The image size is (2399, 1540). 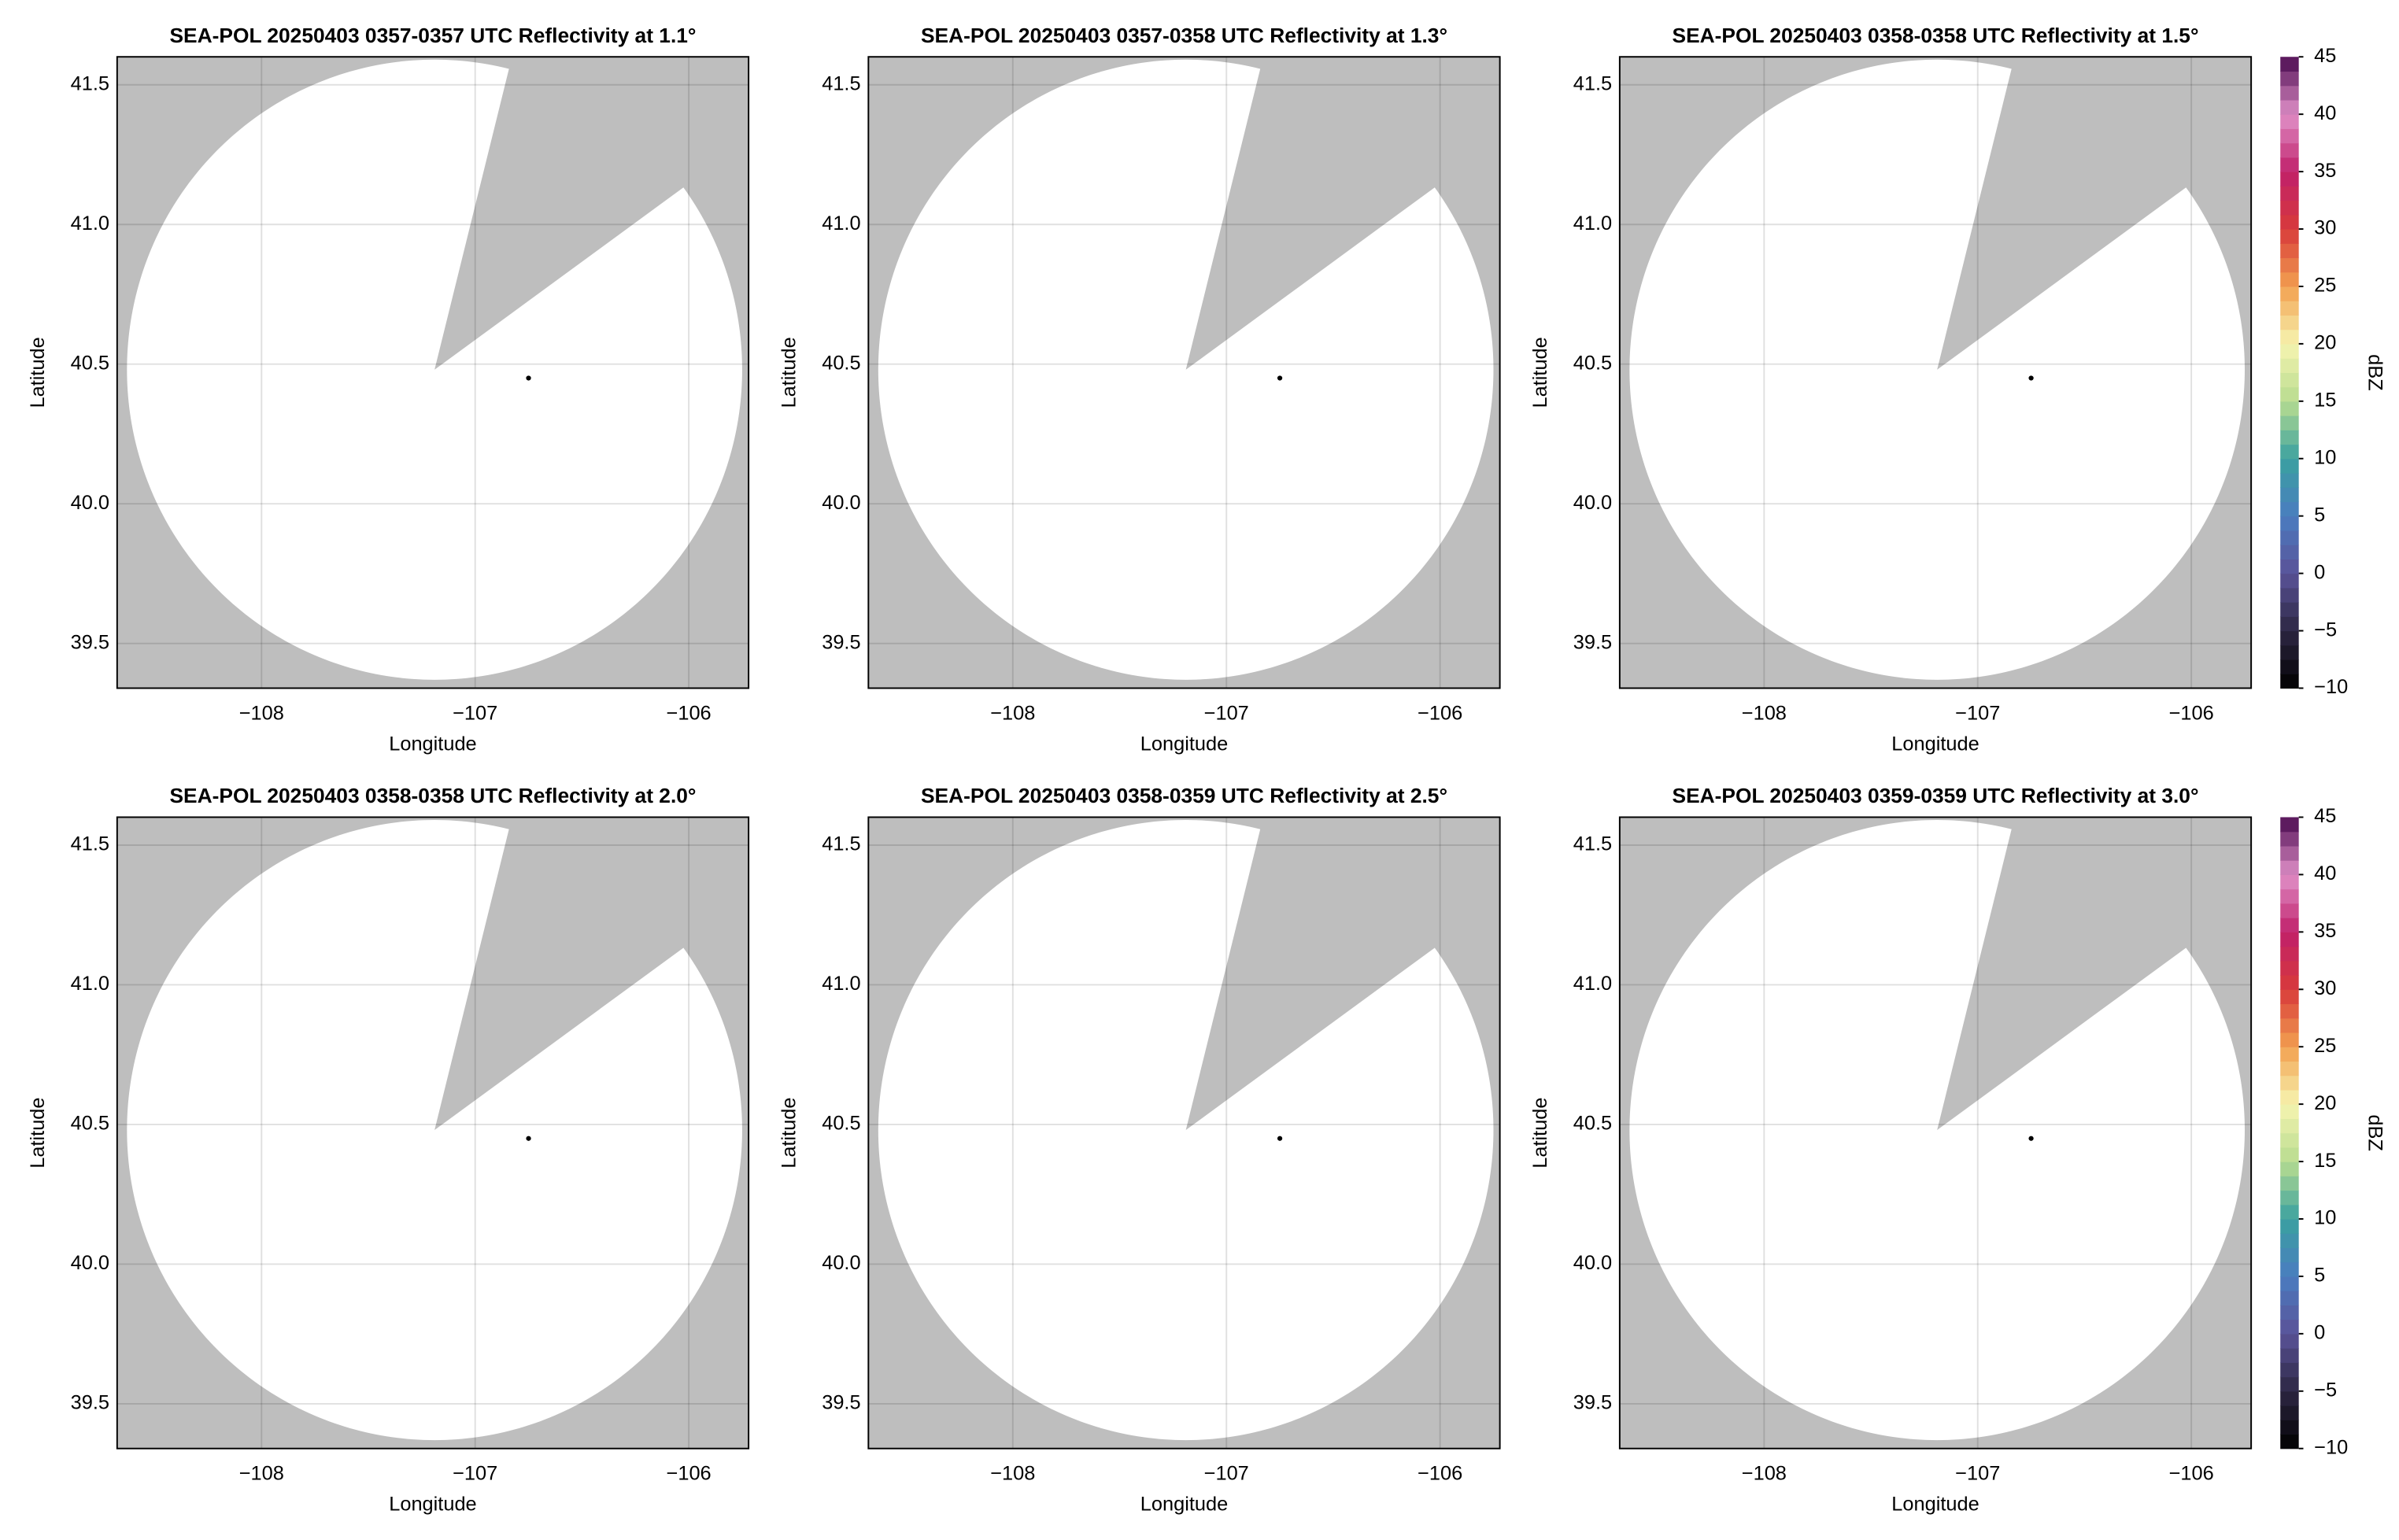 I want to click on colorbar-label: dBZ, so click(x=2375, y=372).